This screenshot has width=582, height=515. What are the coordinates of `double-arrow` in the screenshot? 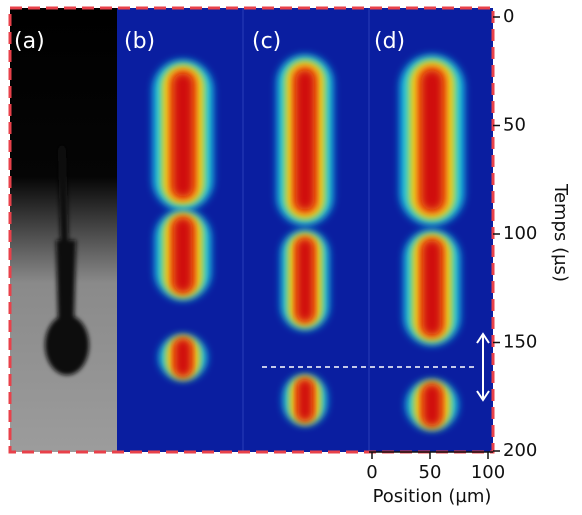 It's located at (483, 367).